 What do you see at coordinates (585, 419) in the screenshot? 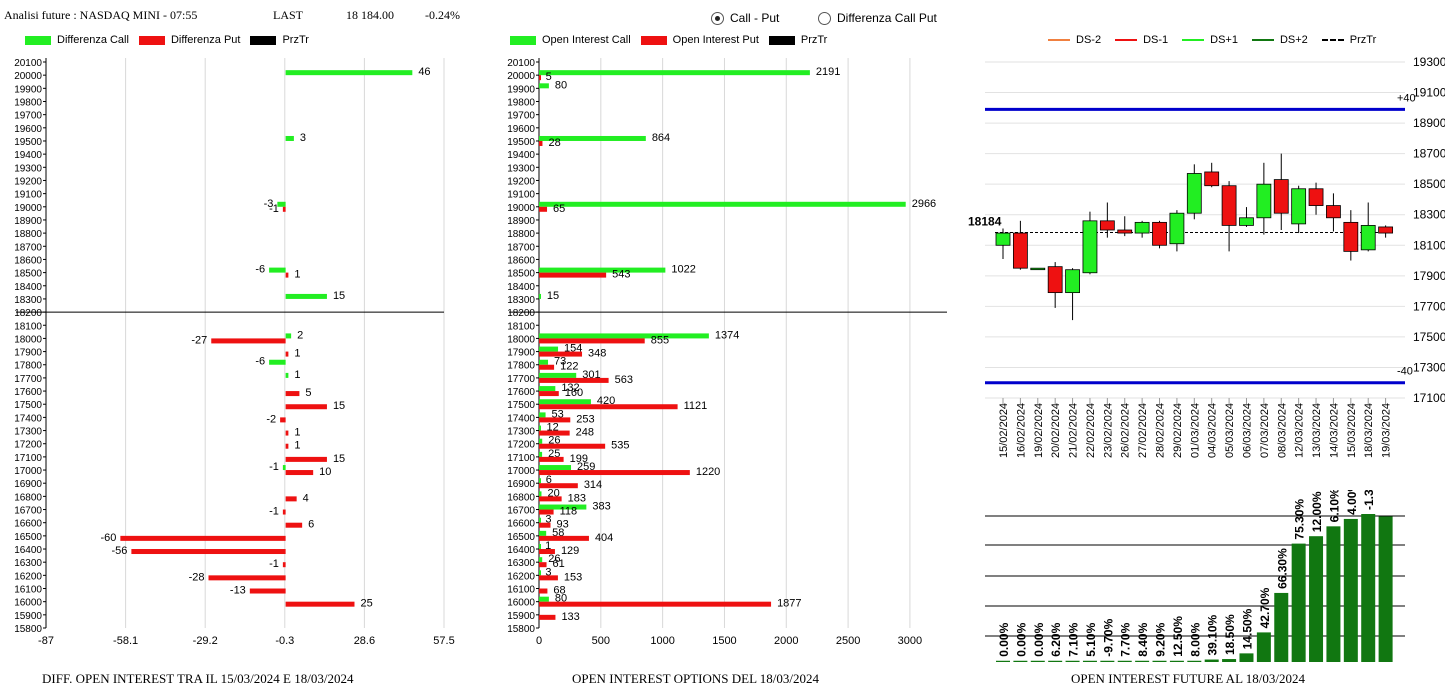
I see `bar-value-label: 253` at bounding box center [585, 419].